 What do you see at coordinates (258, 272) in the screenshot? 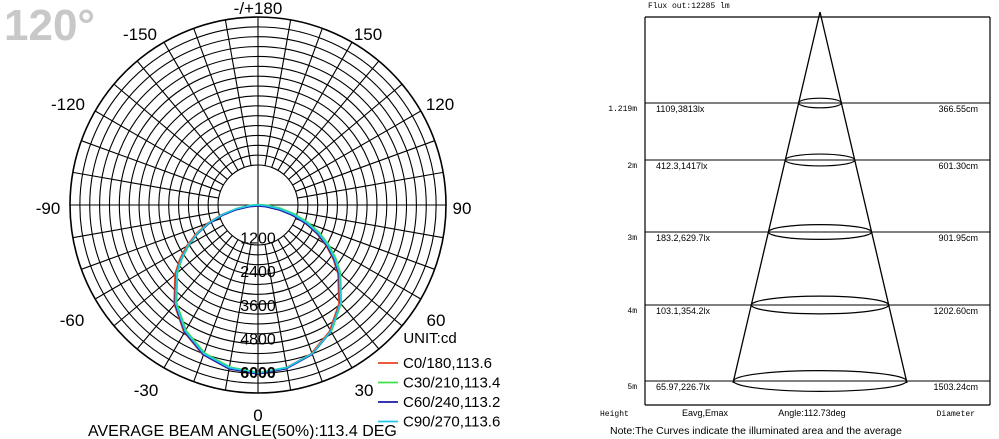
I see `polar-radial-tick-label: 2400` at bounding box center [258, 272].